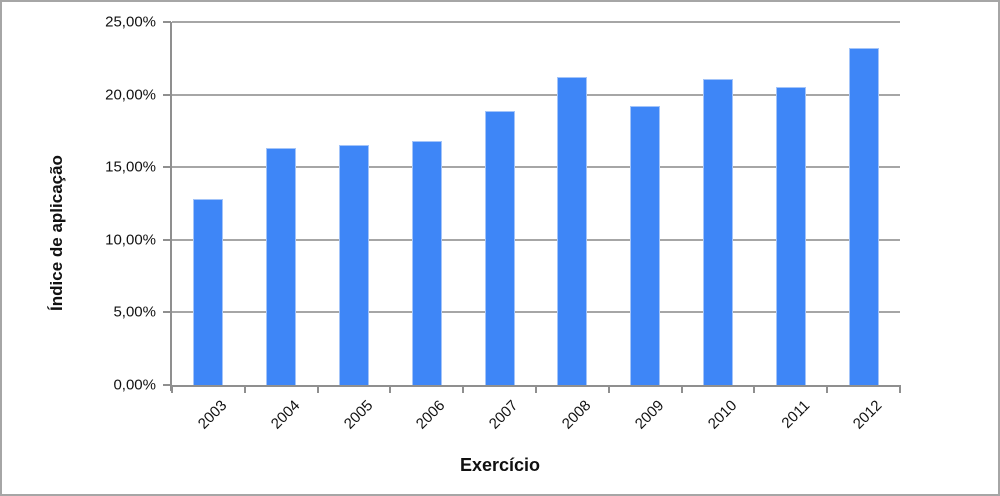  What do you see at coordinates (500, 465) in the screenshot?
I see `x-axis-title: Exercício` at bounding box center [500, 465].